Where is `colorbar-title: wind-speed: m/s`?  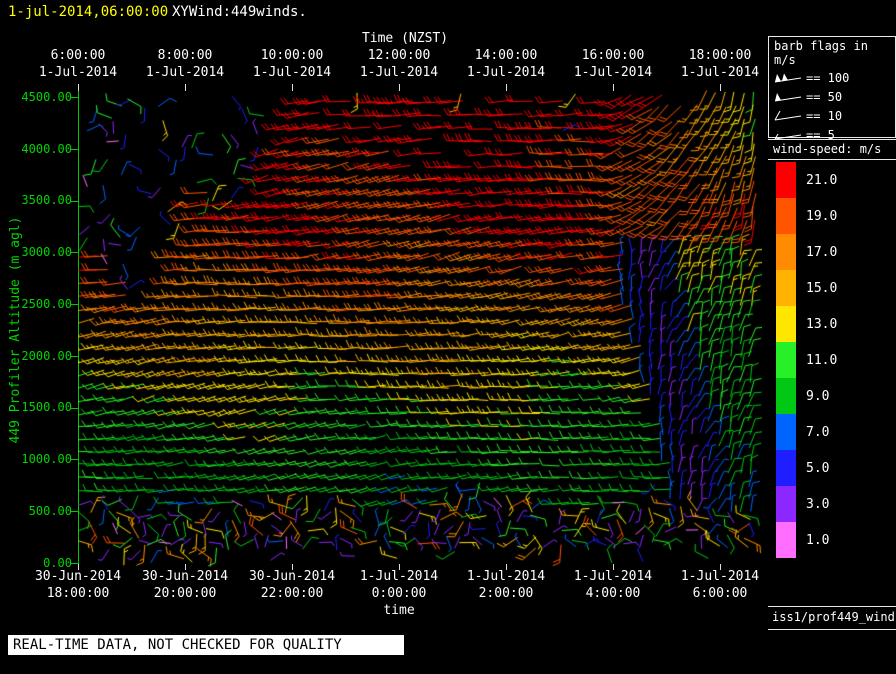
colorbar-title: wind-speed: m/s is located at coordinates (832, 149).